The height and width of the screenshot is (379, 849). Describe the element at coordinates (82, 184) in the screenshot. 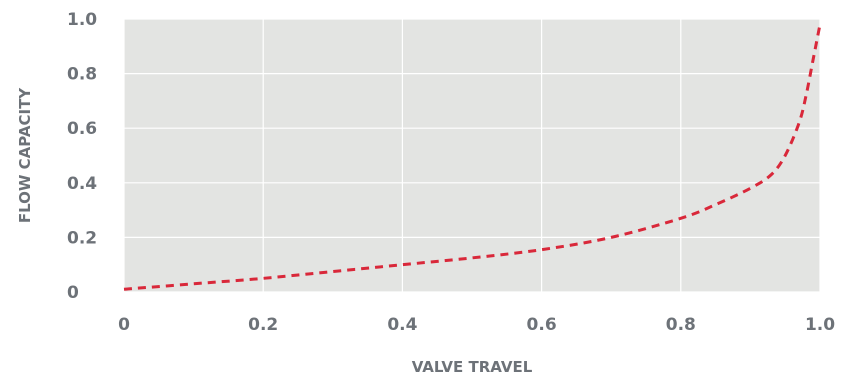

I see `y-tick-label: 0.4` at that location.